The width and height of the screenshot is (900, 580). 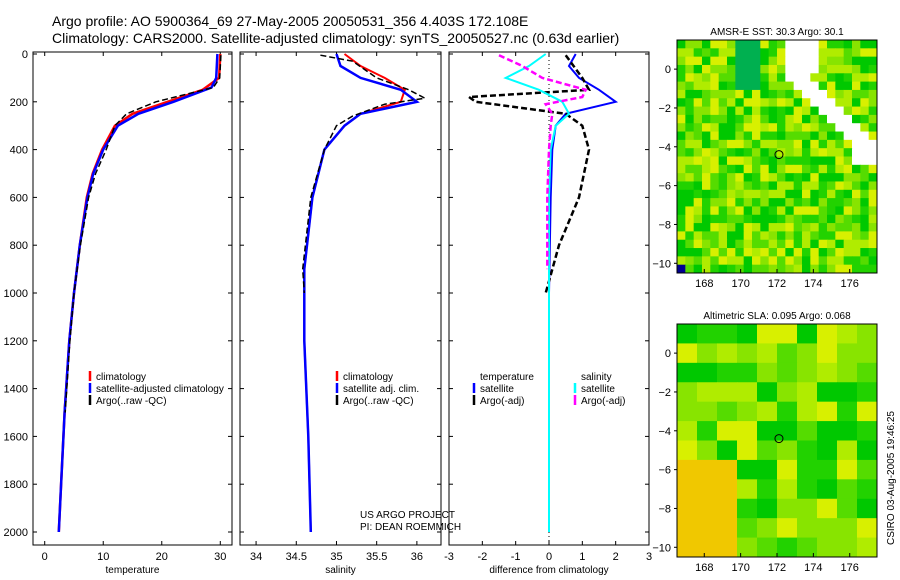 I want to click on x-tick-label: -2, so click(x=482, y=557).